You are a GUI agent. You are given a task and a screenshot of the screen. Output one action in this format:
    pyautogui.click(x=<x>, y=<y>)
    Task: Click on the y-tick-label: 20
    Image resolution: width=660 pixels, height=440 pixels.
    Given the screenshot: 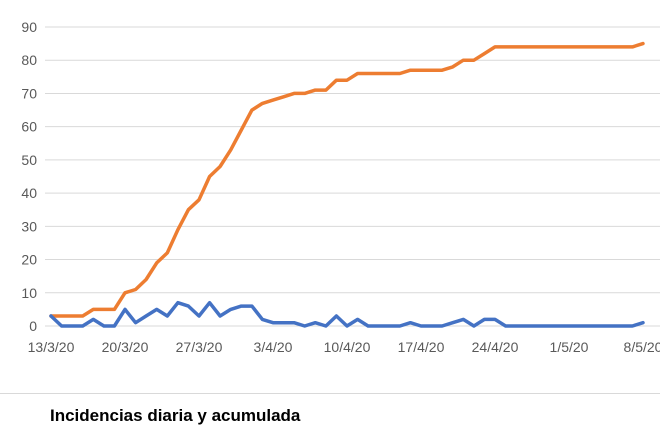 What is the action you would take?
    pyautogui.click(x=29, y=260)
    